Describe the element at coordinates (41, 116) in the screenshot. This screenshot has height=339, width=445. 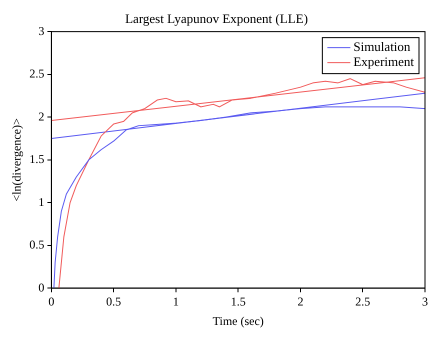
I see `y-tick-label: 2` at that location.